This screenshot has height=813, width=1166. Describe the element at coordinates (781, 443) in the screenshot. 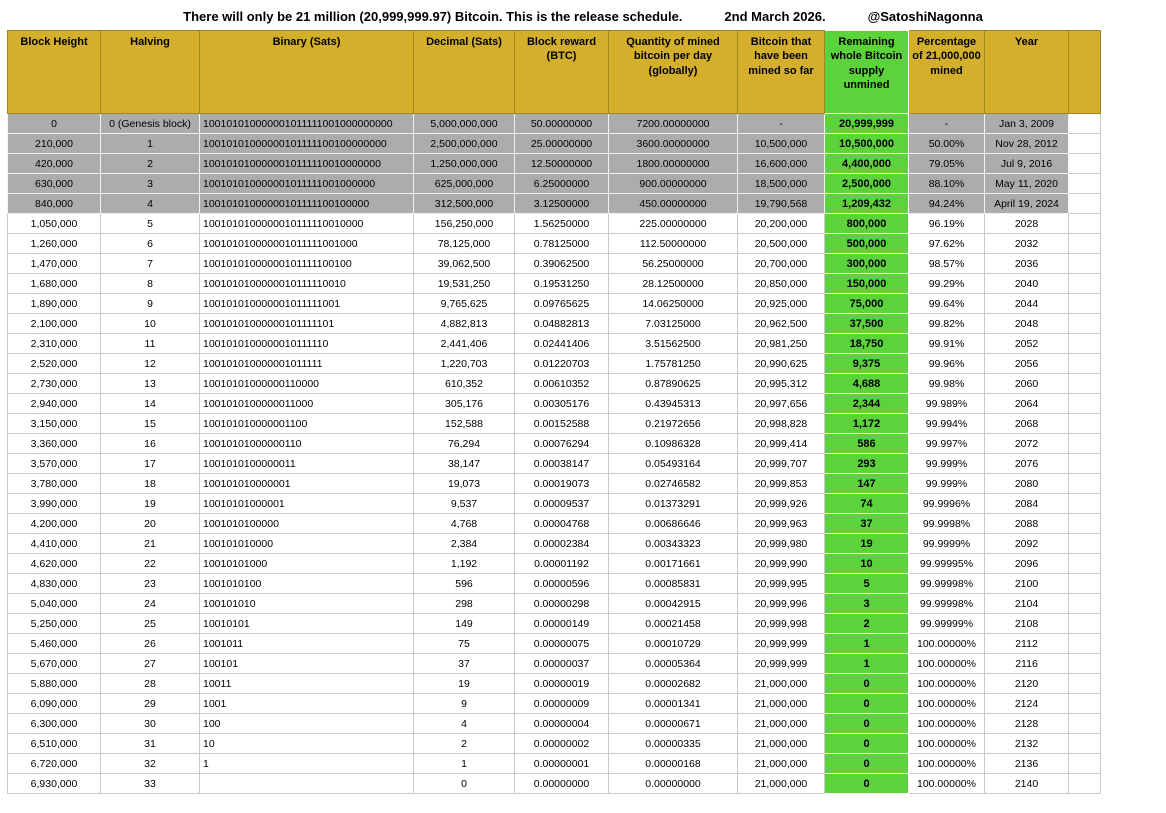

I see `cell-mined-so-far: 20,999,414` at that location.